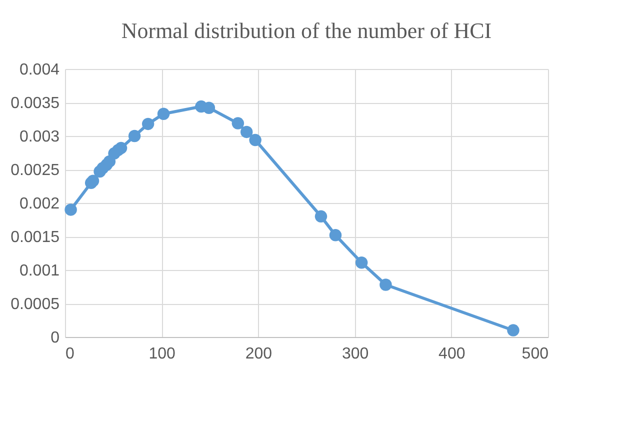  What do you see at coordinates (35, 237) in the screenshot?
I see `y-tick-label: 0.0015` at bounding box center [35, 237].